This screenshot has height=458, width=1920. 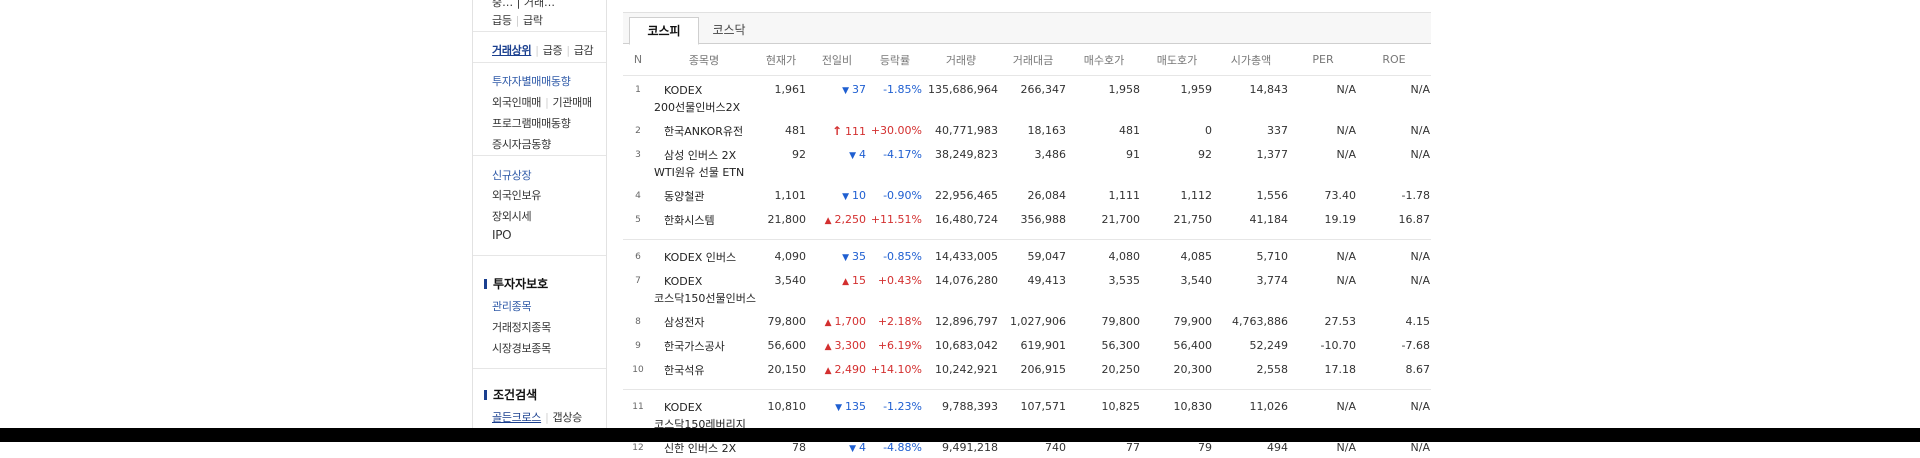 I want to click on sidebar-item-market-funds: 증시자금동향, so click(x=521, y=144).